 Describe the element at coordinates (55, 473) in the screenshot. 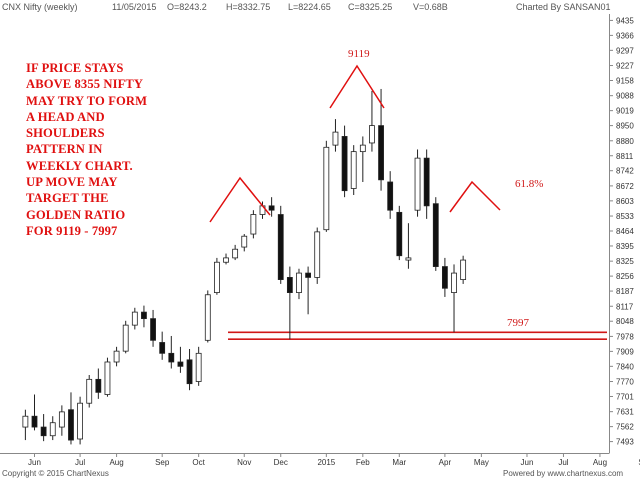

I see `footer-copyright: Copyright © 2015 ChartNexus` at that location.